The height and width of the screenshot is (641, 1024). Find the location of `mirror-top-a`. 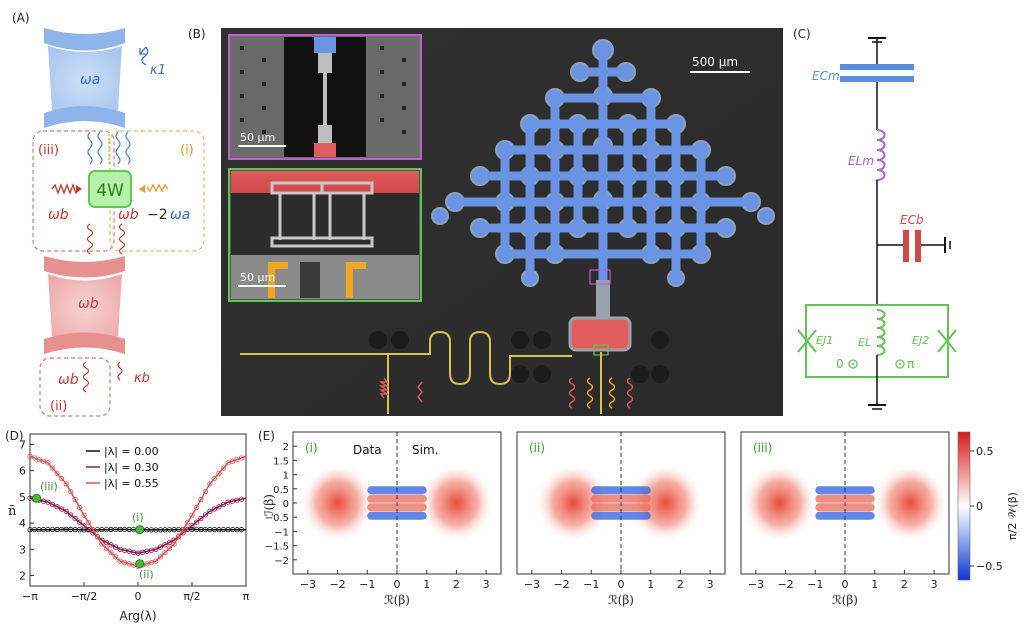

mirror-top-a is located at coordinates (84, 39).